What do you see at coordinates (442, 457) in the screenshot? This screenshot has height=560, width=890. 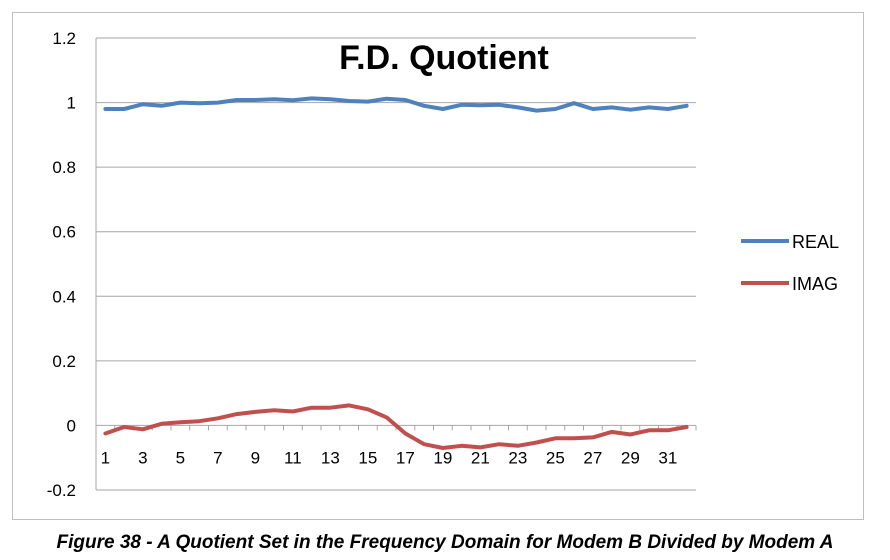 I see `x-tick-label: 19` at bounding box center [442, 457].